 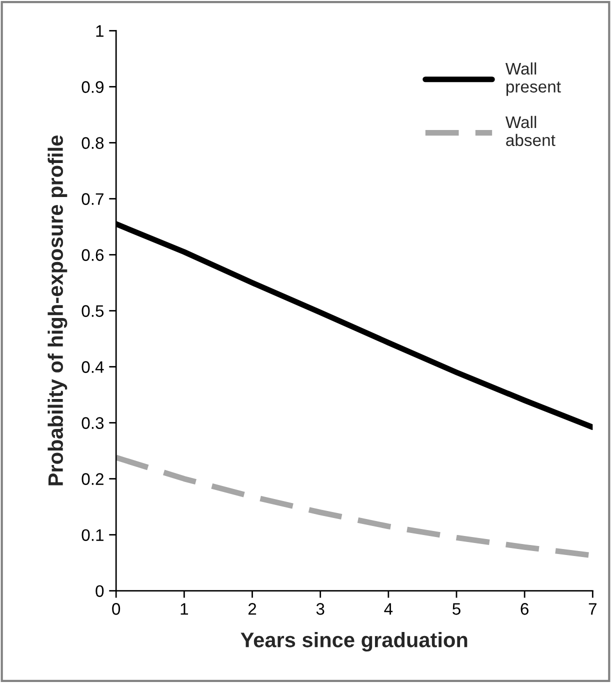 What do you see at coordinates (100, 31) in the screenshot?
I see `y-tick-label: 1` at bounding box center [100, 31].